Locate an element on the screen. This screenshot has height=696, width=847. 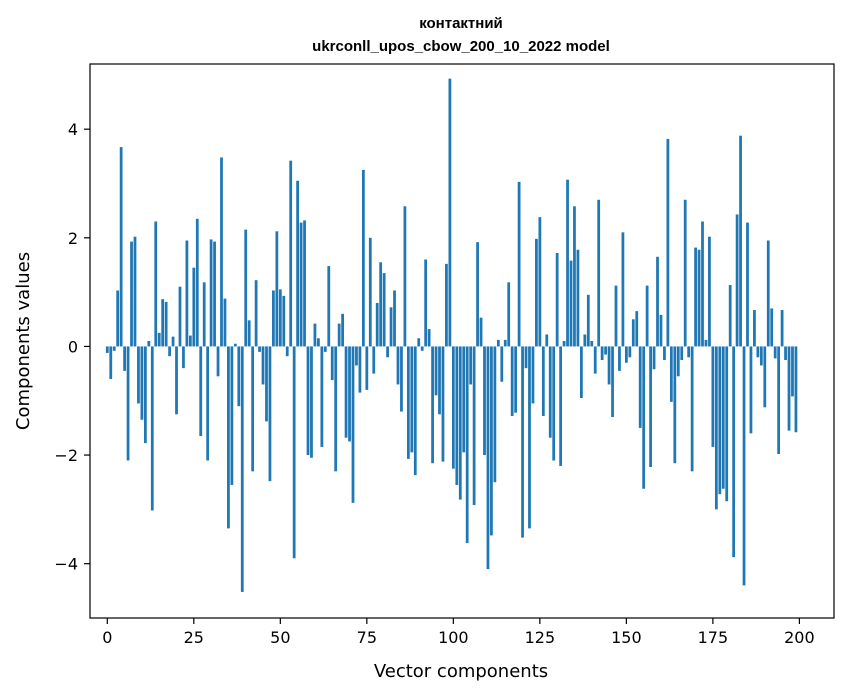
y-tick-label: −4 is located at coordinates (66, 564).